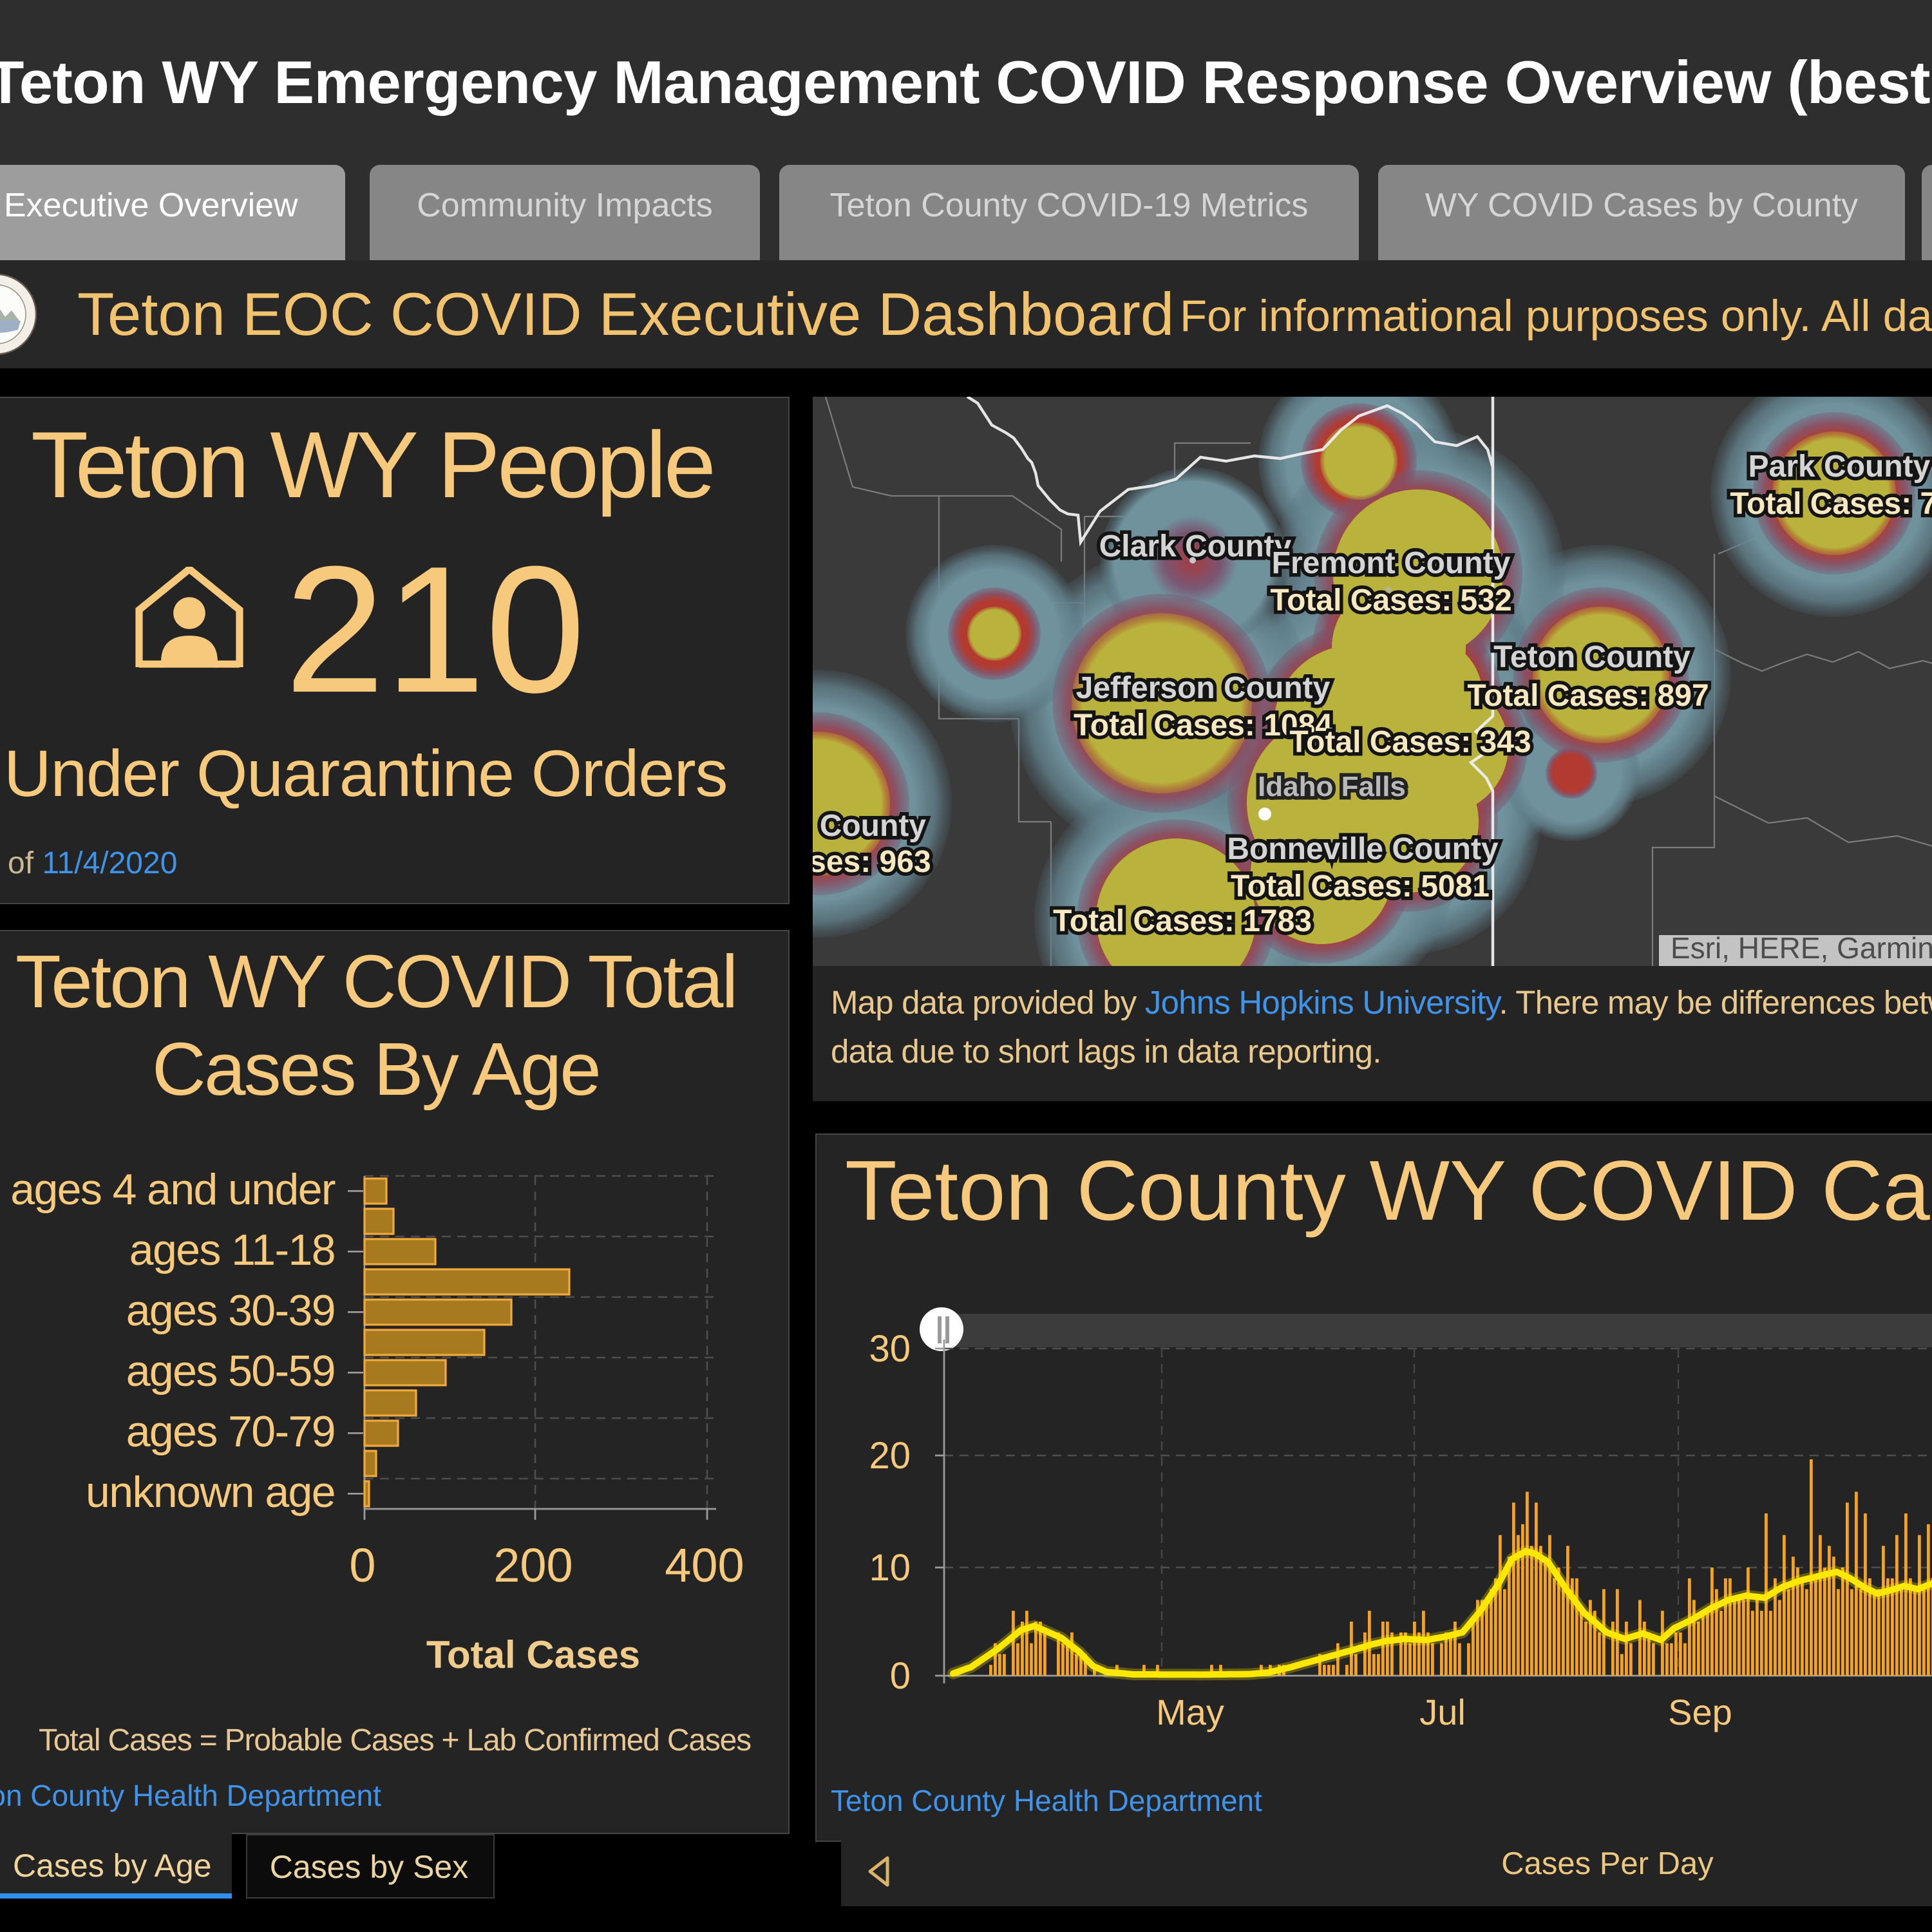 The width and height of the screenshot is (1932, 1932). I want to click on svg-text: Total Cases: 897, so click(1588, 696).